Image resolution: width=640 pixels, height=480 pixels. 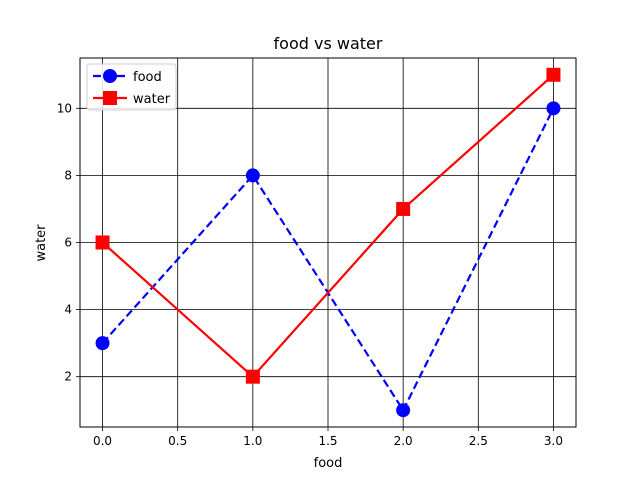 What do you see at coordinates (328, 463) in the screenshot?
I see `x-axis-label: food` at bounding box center [328, 463].